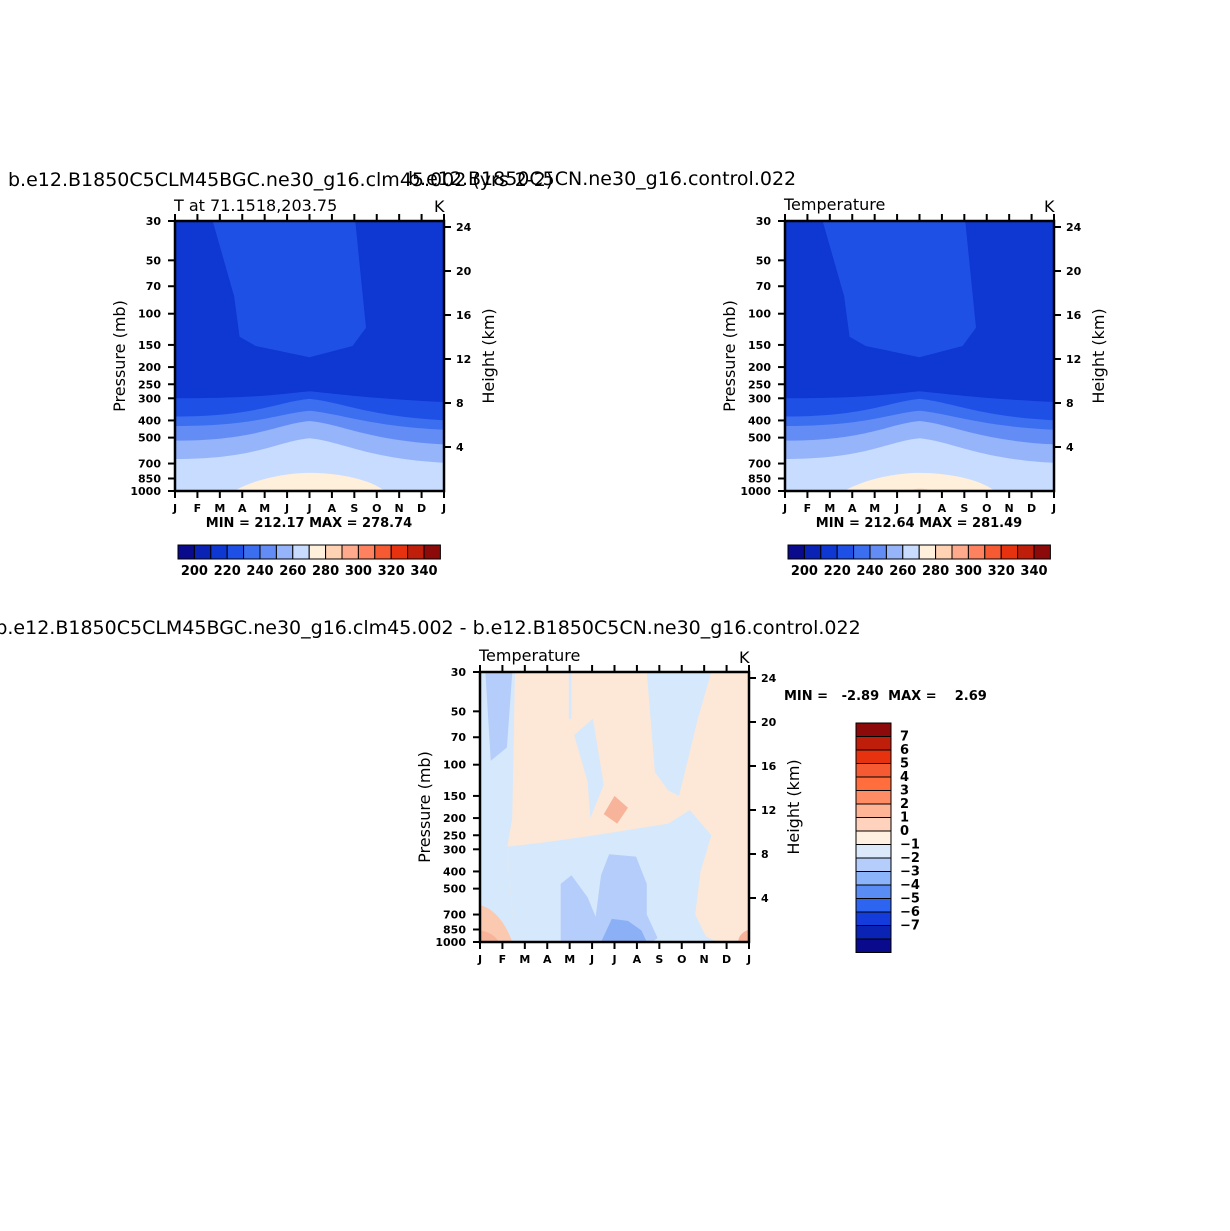 This screenshot has width=1230, height=1231. I want to click on colorbar-label: −6, so click(910, 912).